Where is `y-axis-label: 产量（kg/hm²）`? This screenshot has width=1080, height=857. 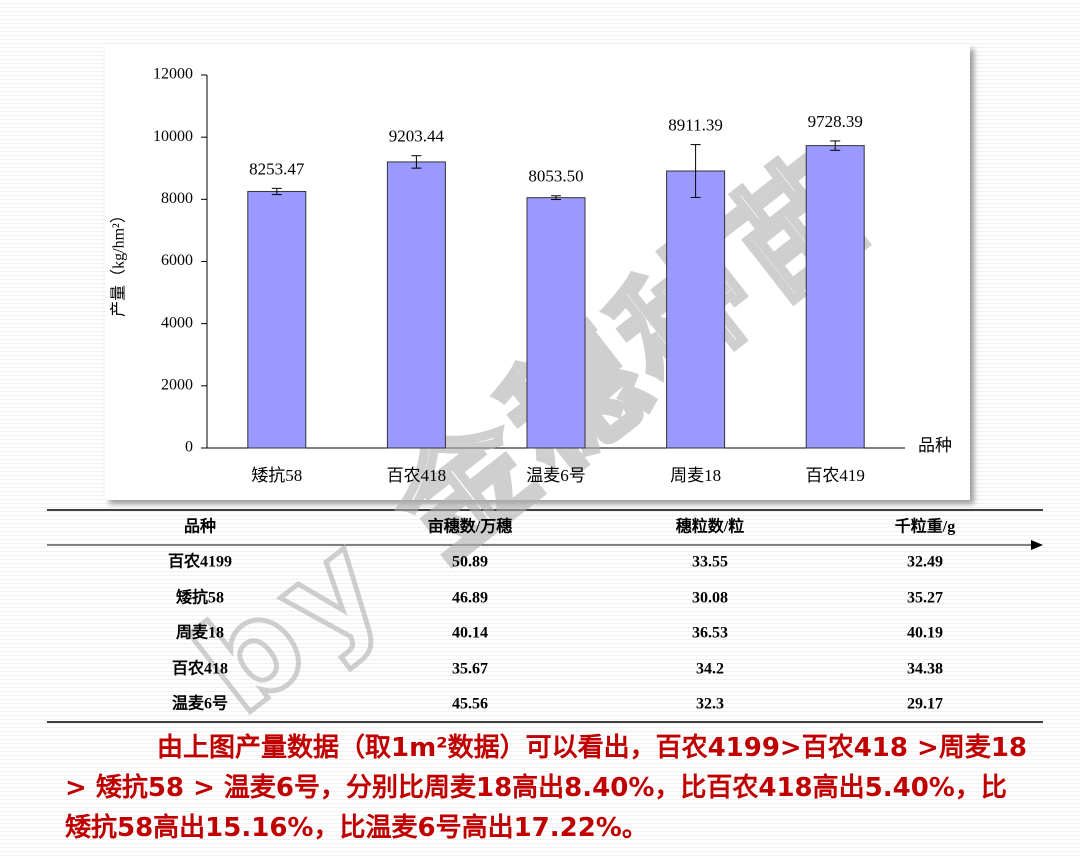
y-axis-label: 产量（kg/hm²） is located at coordinates (119, 262).